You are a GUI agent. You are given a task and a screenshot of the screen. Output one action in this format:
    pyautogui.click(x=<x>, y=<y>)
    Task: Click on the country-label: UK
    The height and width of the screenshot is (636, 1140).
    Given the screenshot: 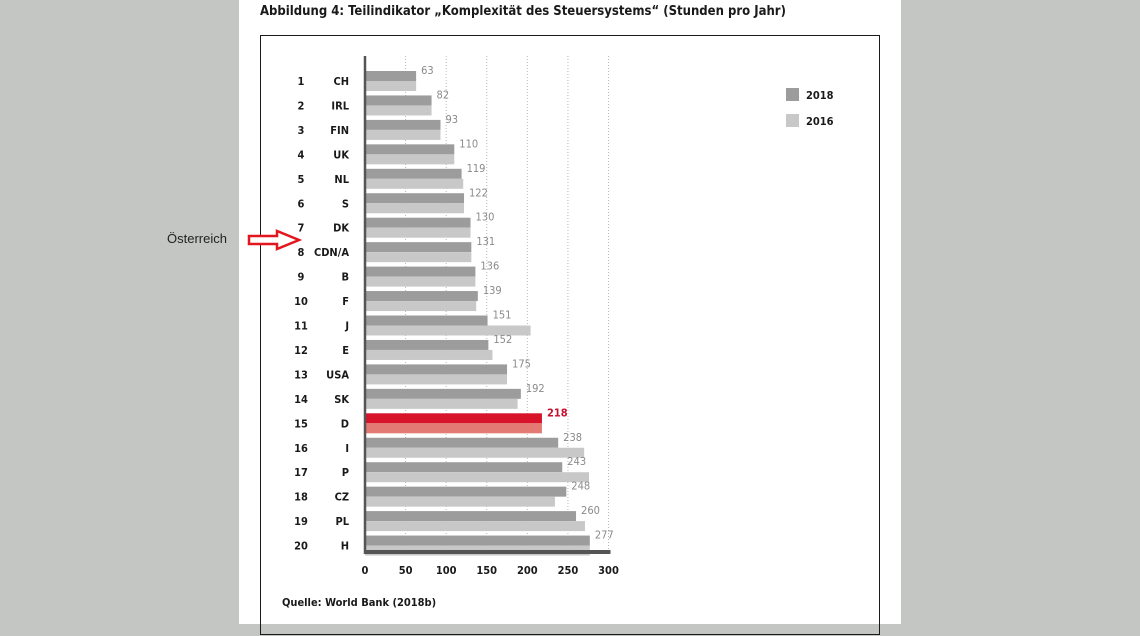 What is the action you would take?
    pyautogui.click(x=341, y=154)
    